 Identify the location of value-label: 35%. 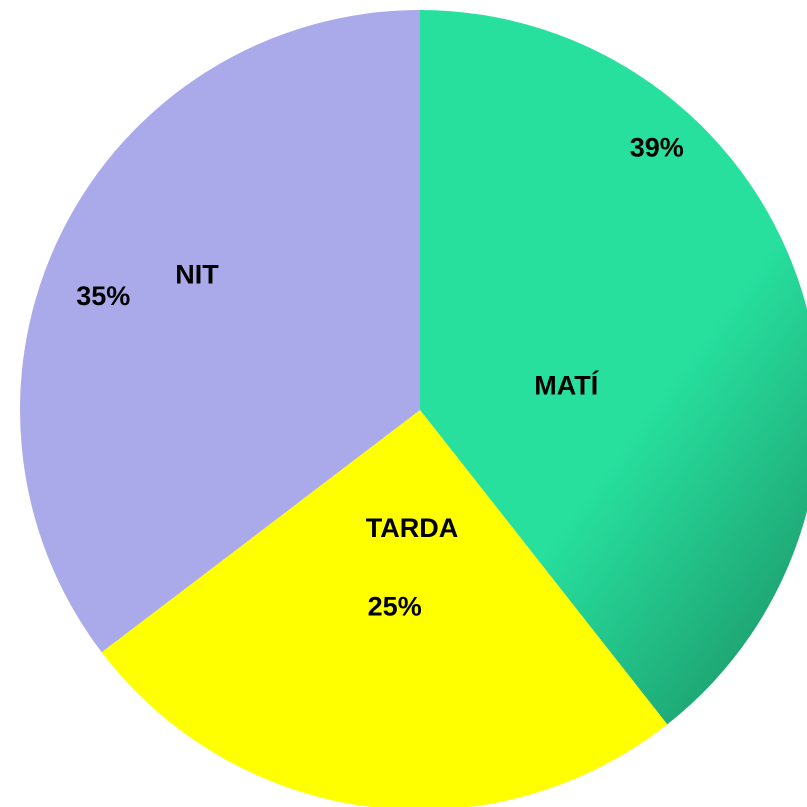
(103, 296).